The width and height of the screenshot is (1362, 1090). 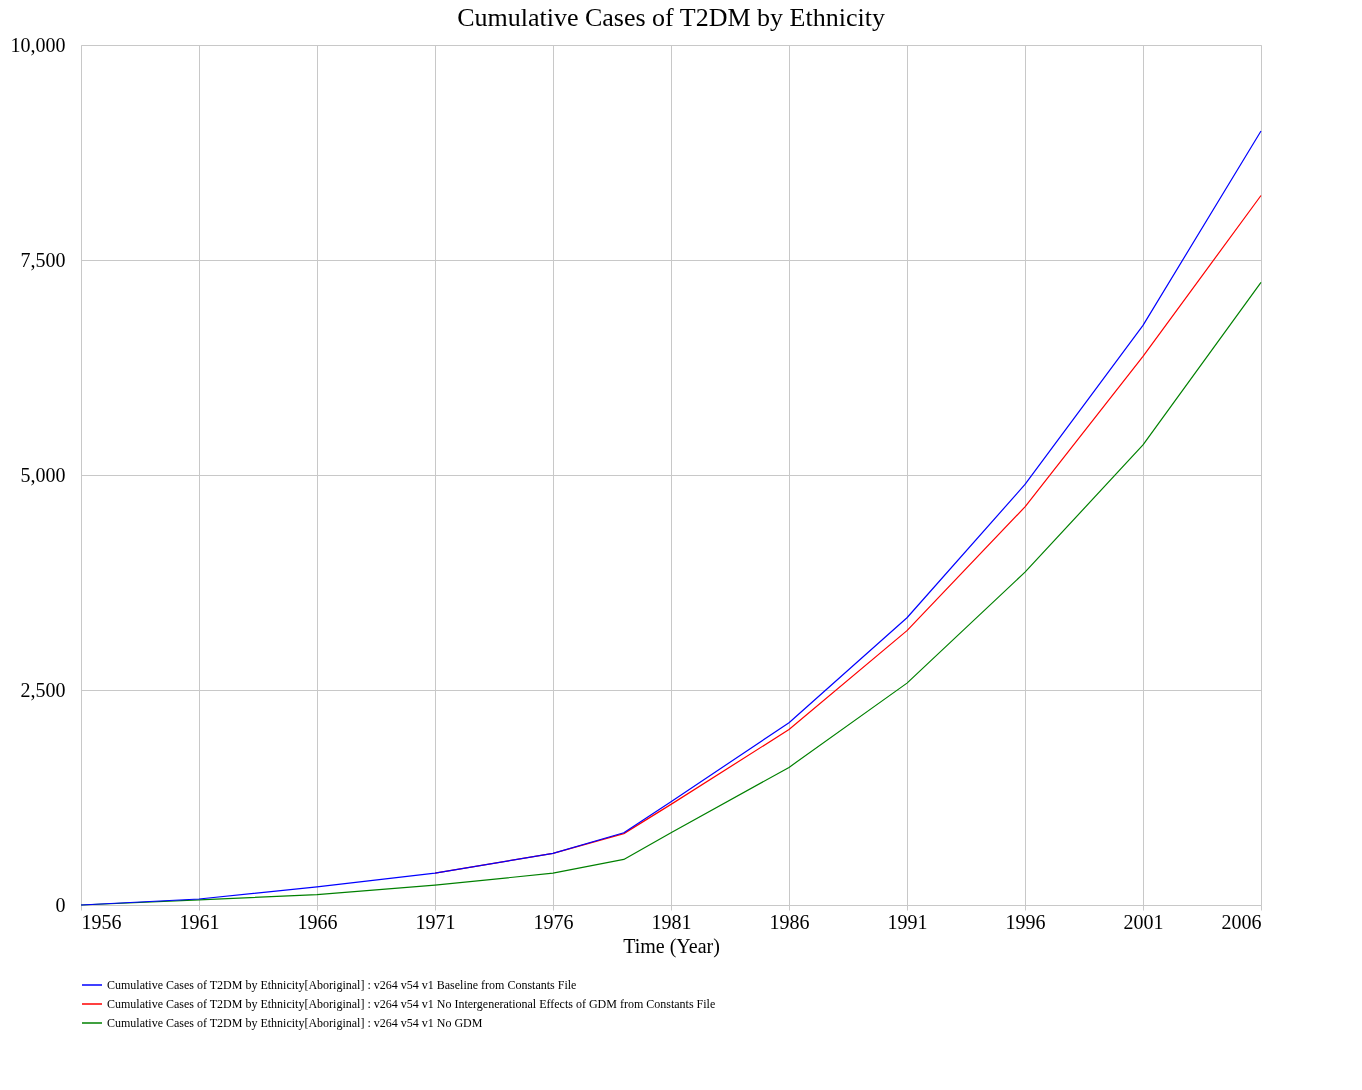 What do you see at coordinates (553, 921) in the screenshot?
I see `x-tick-label: 1976` at bounding box center [553, 921].